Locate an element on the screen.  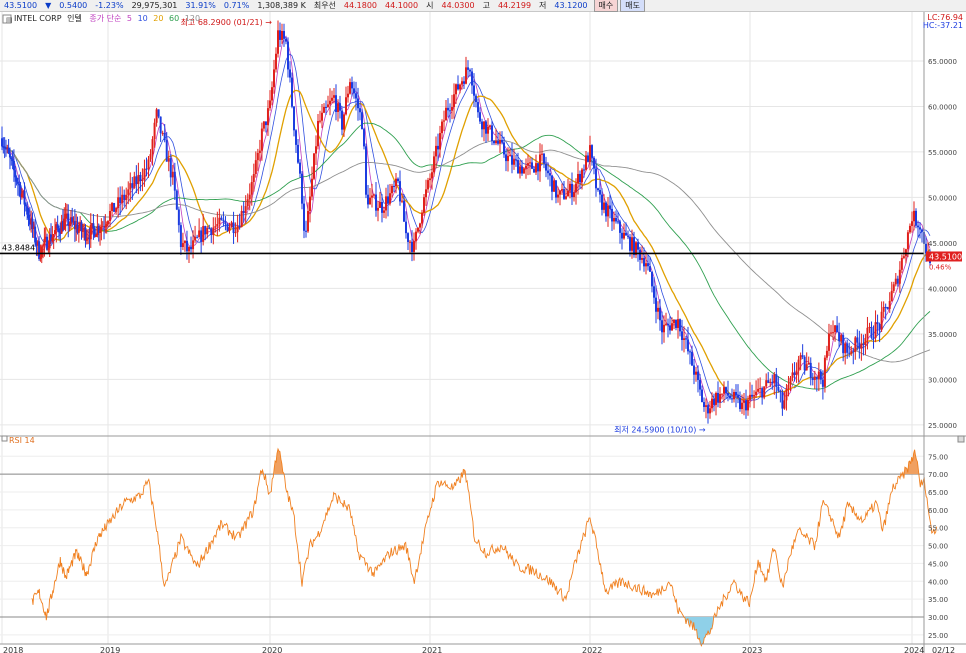
rsi-tick-label: 50.00 is located at coordinates (938, 547).